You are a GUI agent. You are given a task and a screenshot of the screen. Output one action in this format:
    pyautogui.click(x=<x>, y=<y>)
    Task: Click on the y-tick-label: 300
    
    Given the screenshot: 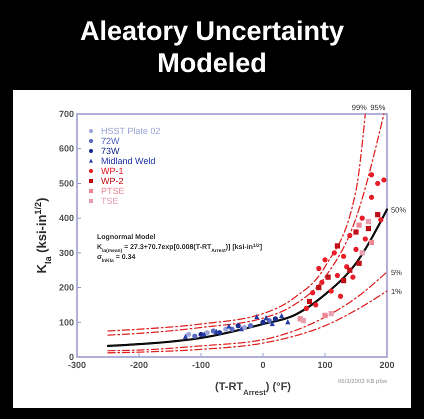 What is the action you would take?
    pyautogui.click(x=66, y=253)
    